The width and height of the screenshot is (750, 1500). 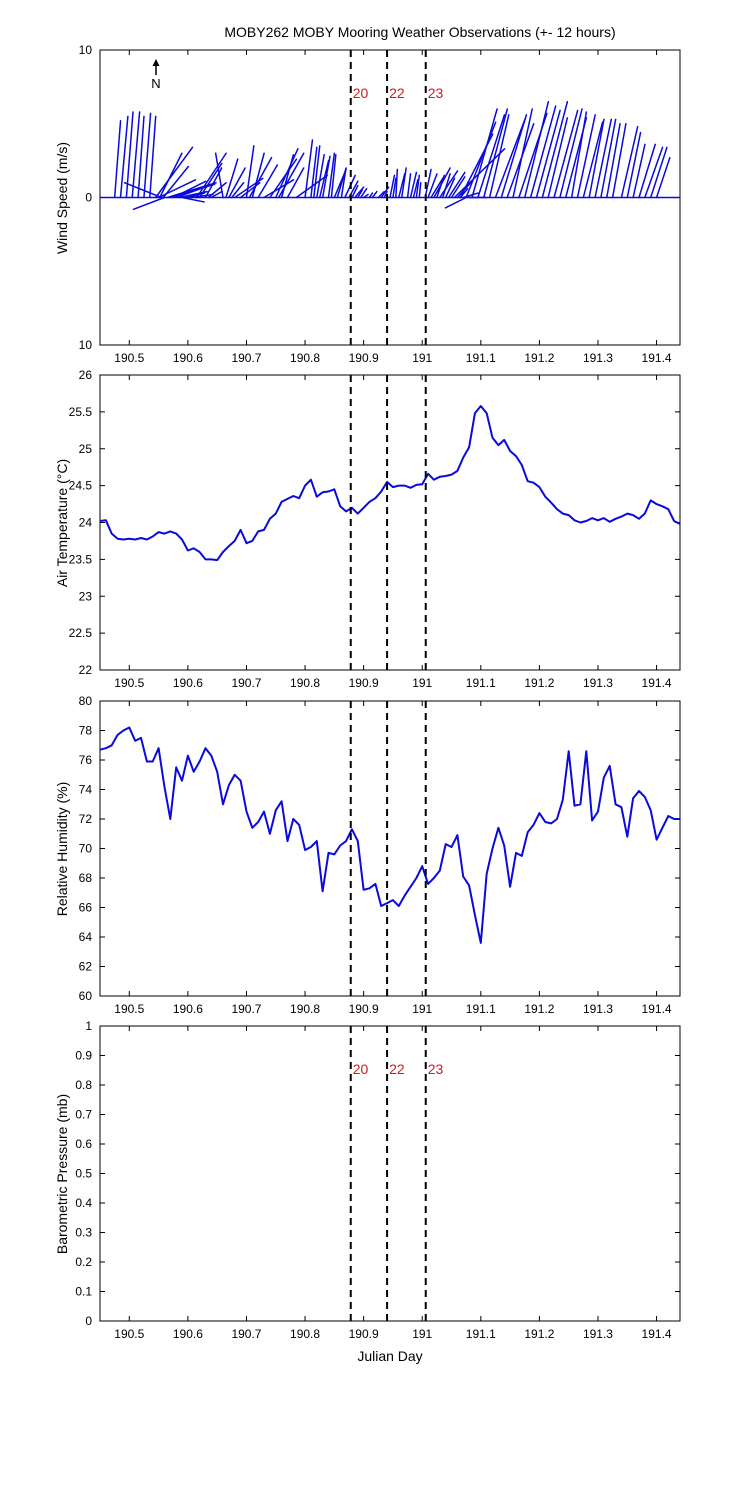 What do you see at coordinates (246, 1334) in the screenshot?
I see `barometric-pressure-xtick-label: 190.7` at bounding box center [246, 1334].